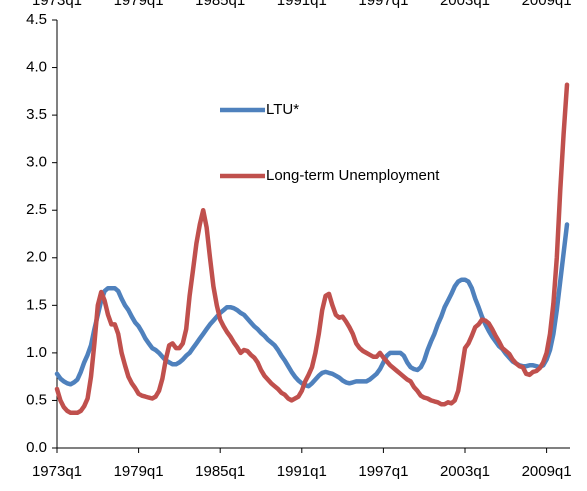  I want to click on legend-label: Long-term Unemployment, so click(353, 175).